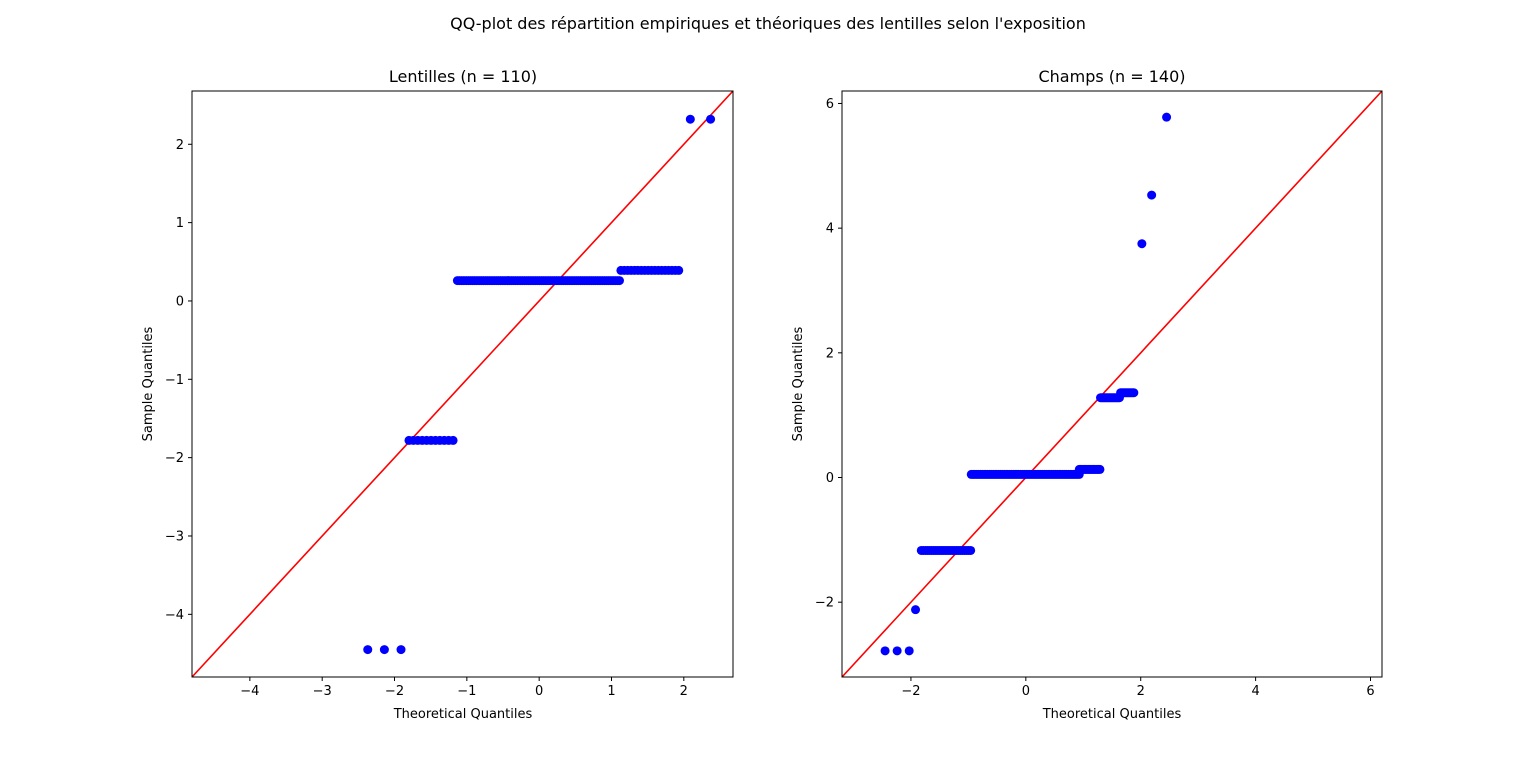 The image size is (1536, 761). I want to click on right-x-tick-label: 6, so click(1370, 691).